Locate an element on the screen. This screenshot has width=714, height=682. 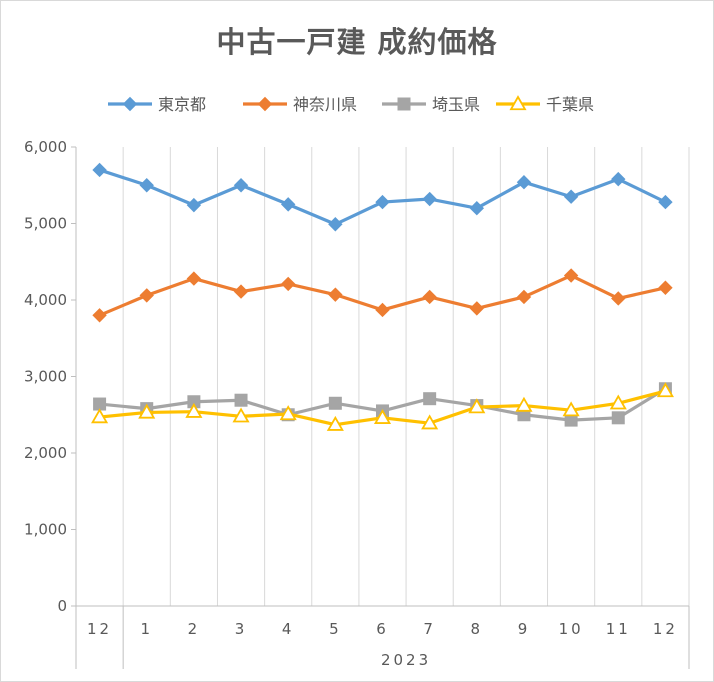
y-tick-label: 1,000 is located at coordinates (45, 530).